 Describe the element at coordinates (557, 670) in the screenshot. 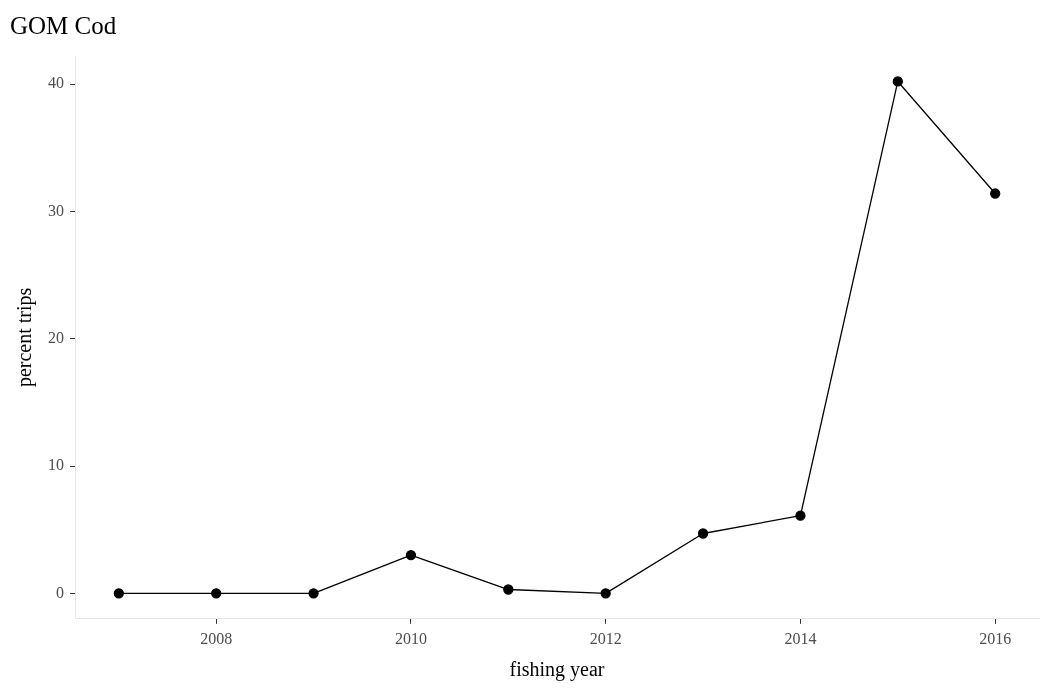

I see `x-axis-title: fishing year` at that location.